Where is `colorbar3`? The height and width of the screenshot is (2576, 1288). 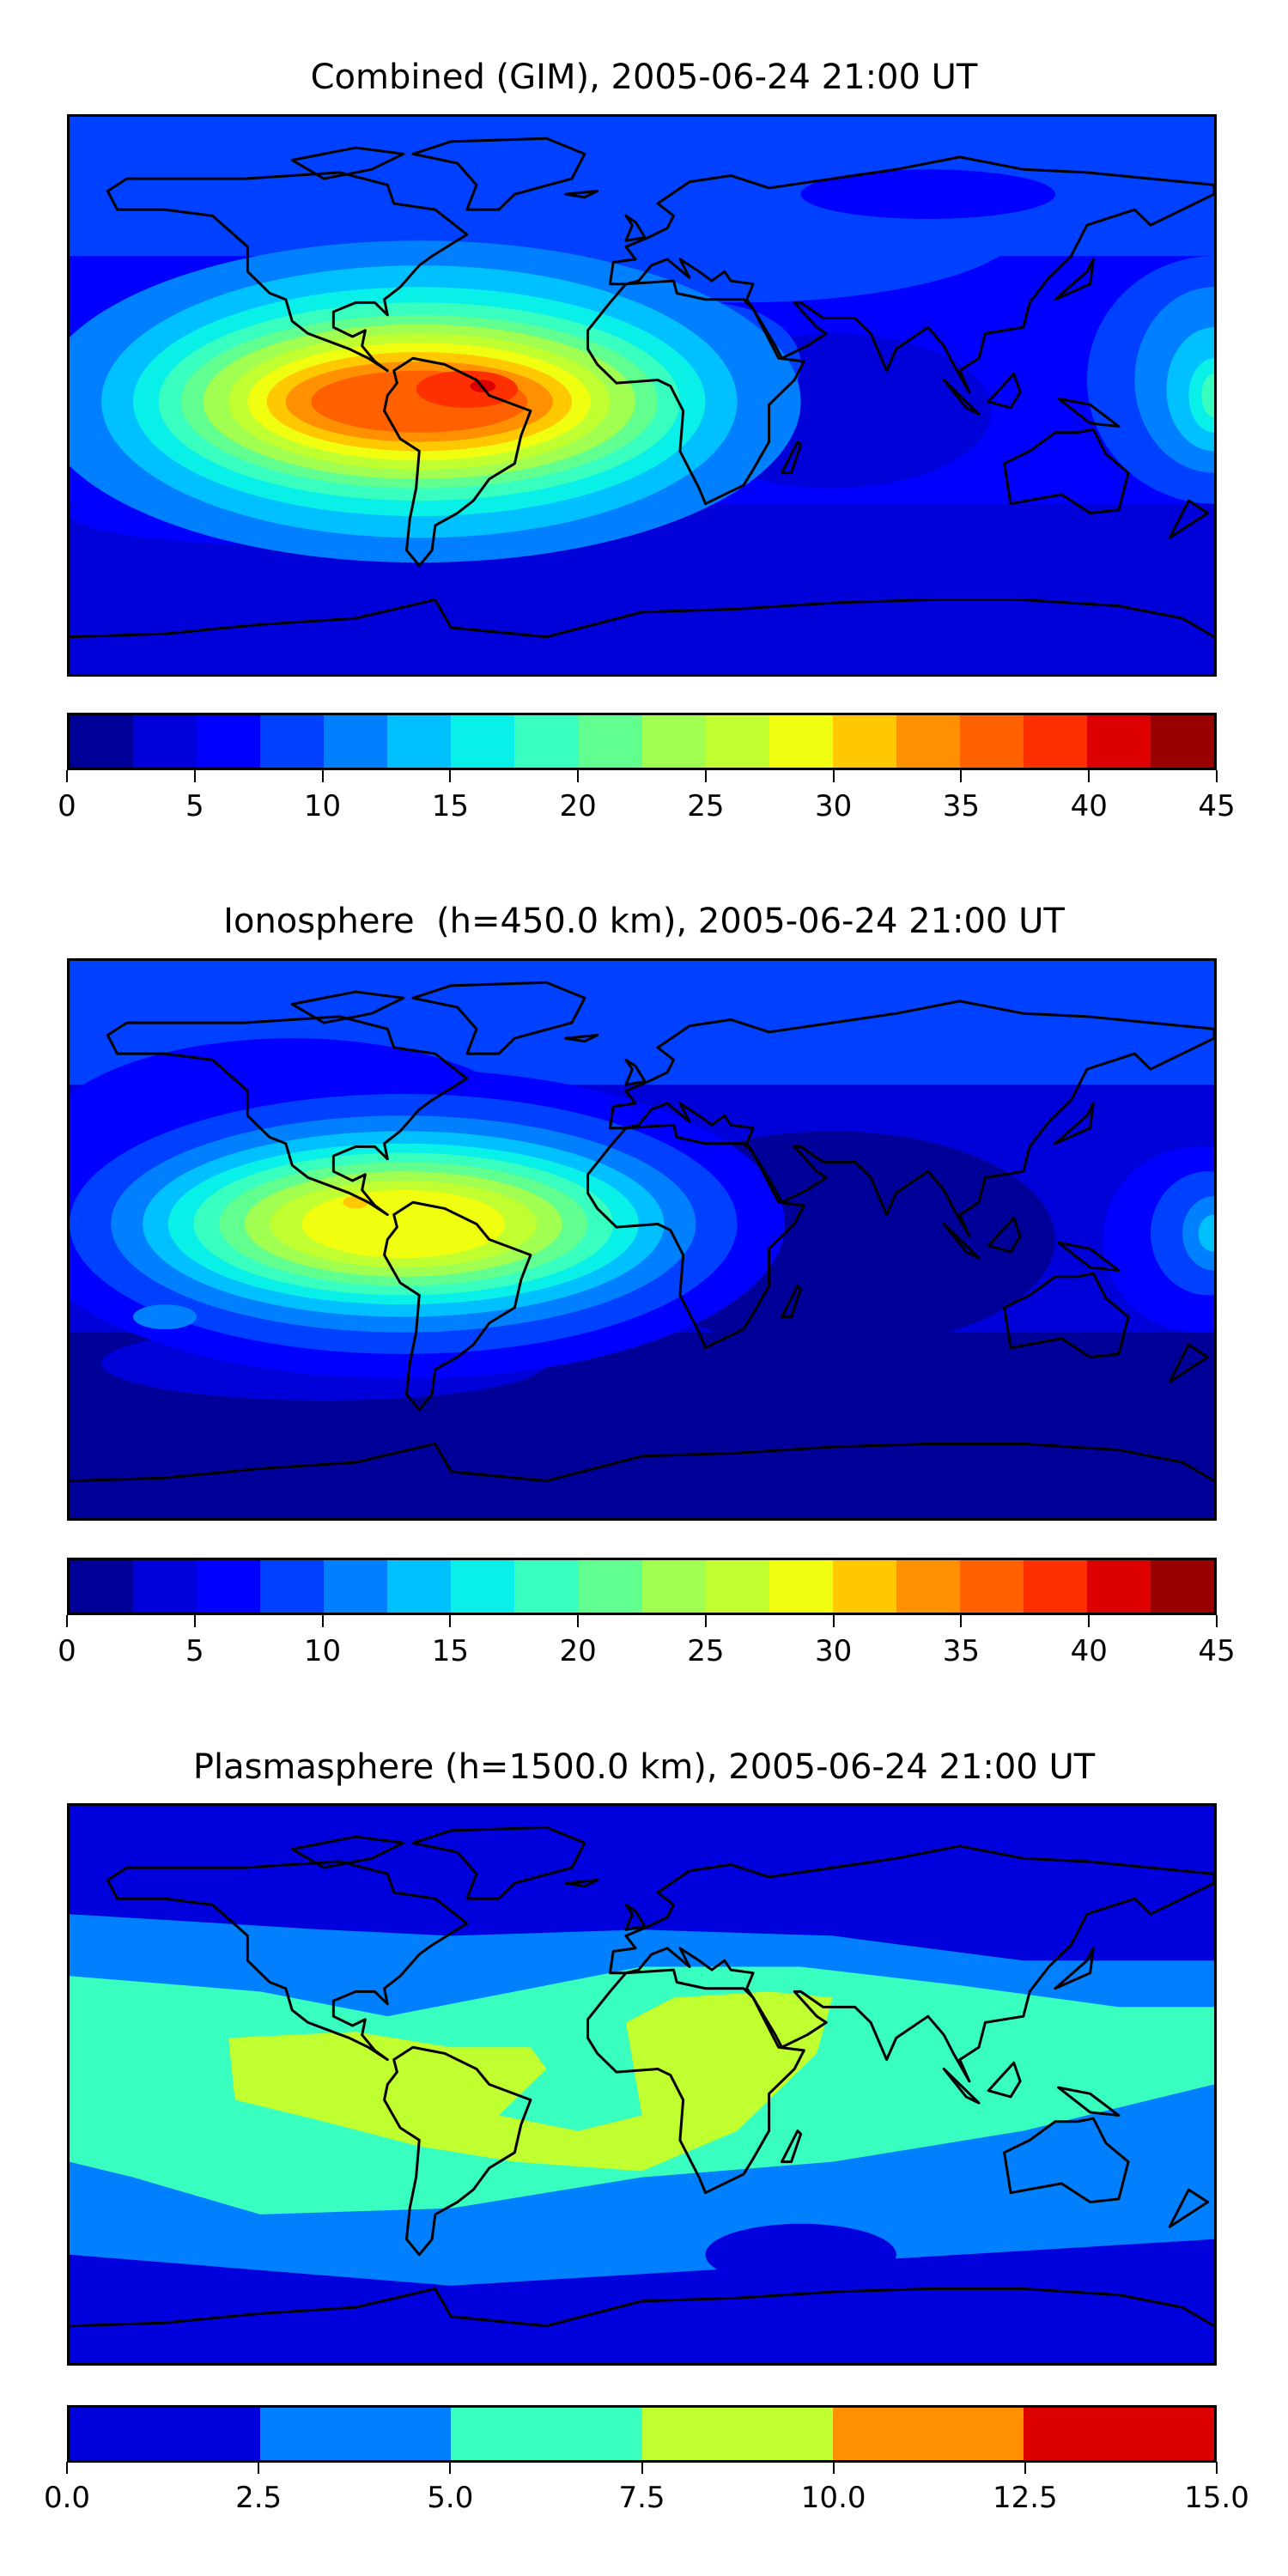
colorbar3 is located at coordinates (642, 2434).